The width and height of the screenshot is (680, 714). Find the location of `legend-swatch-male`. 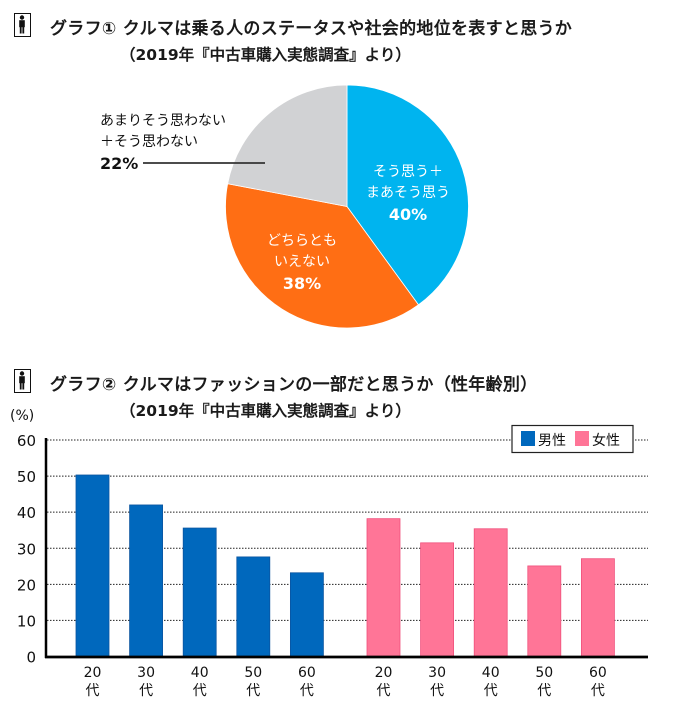

legend-swatch-male is located at coordinates (528, 438).